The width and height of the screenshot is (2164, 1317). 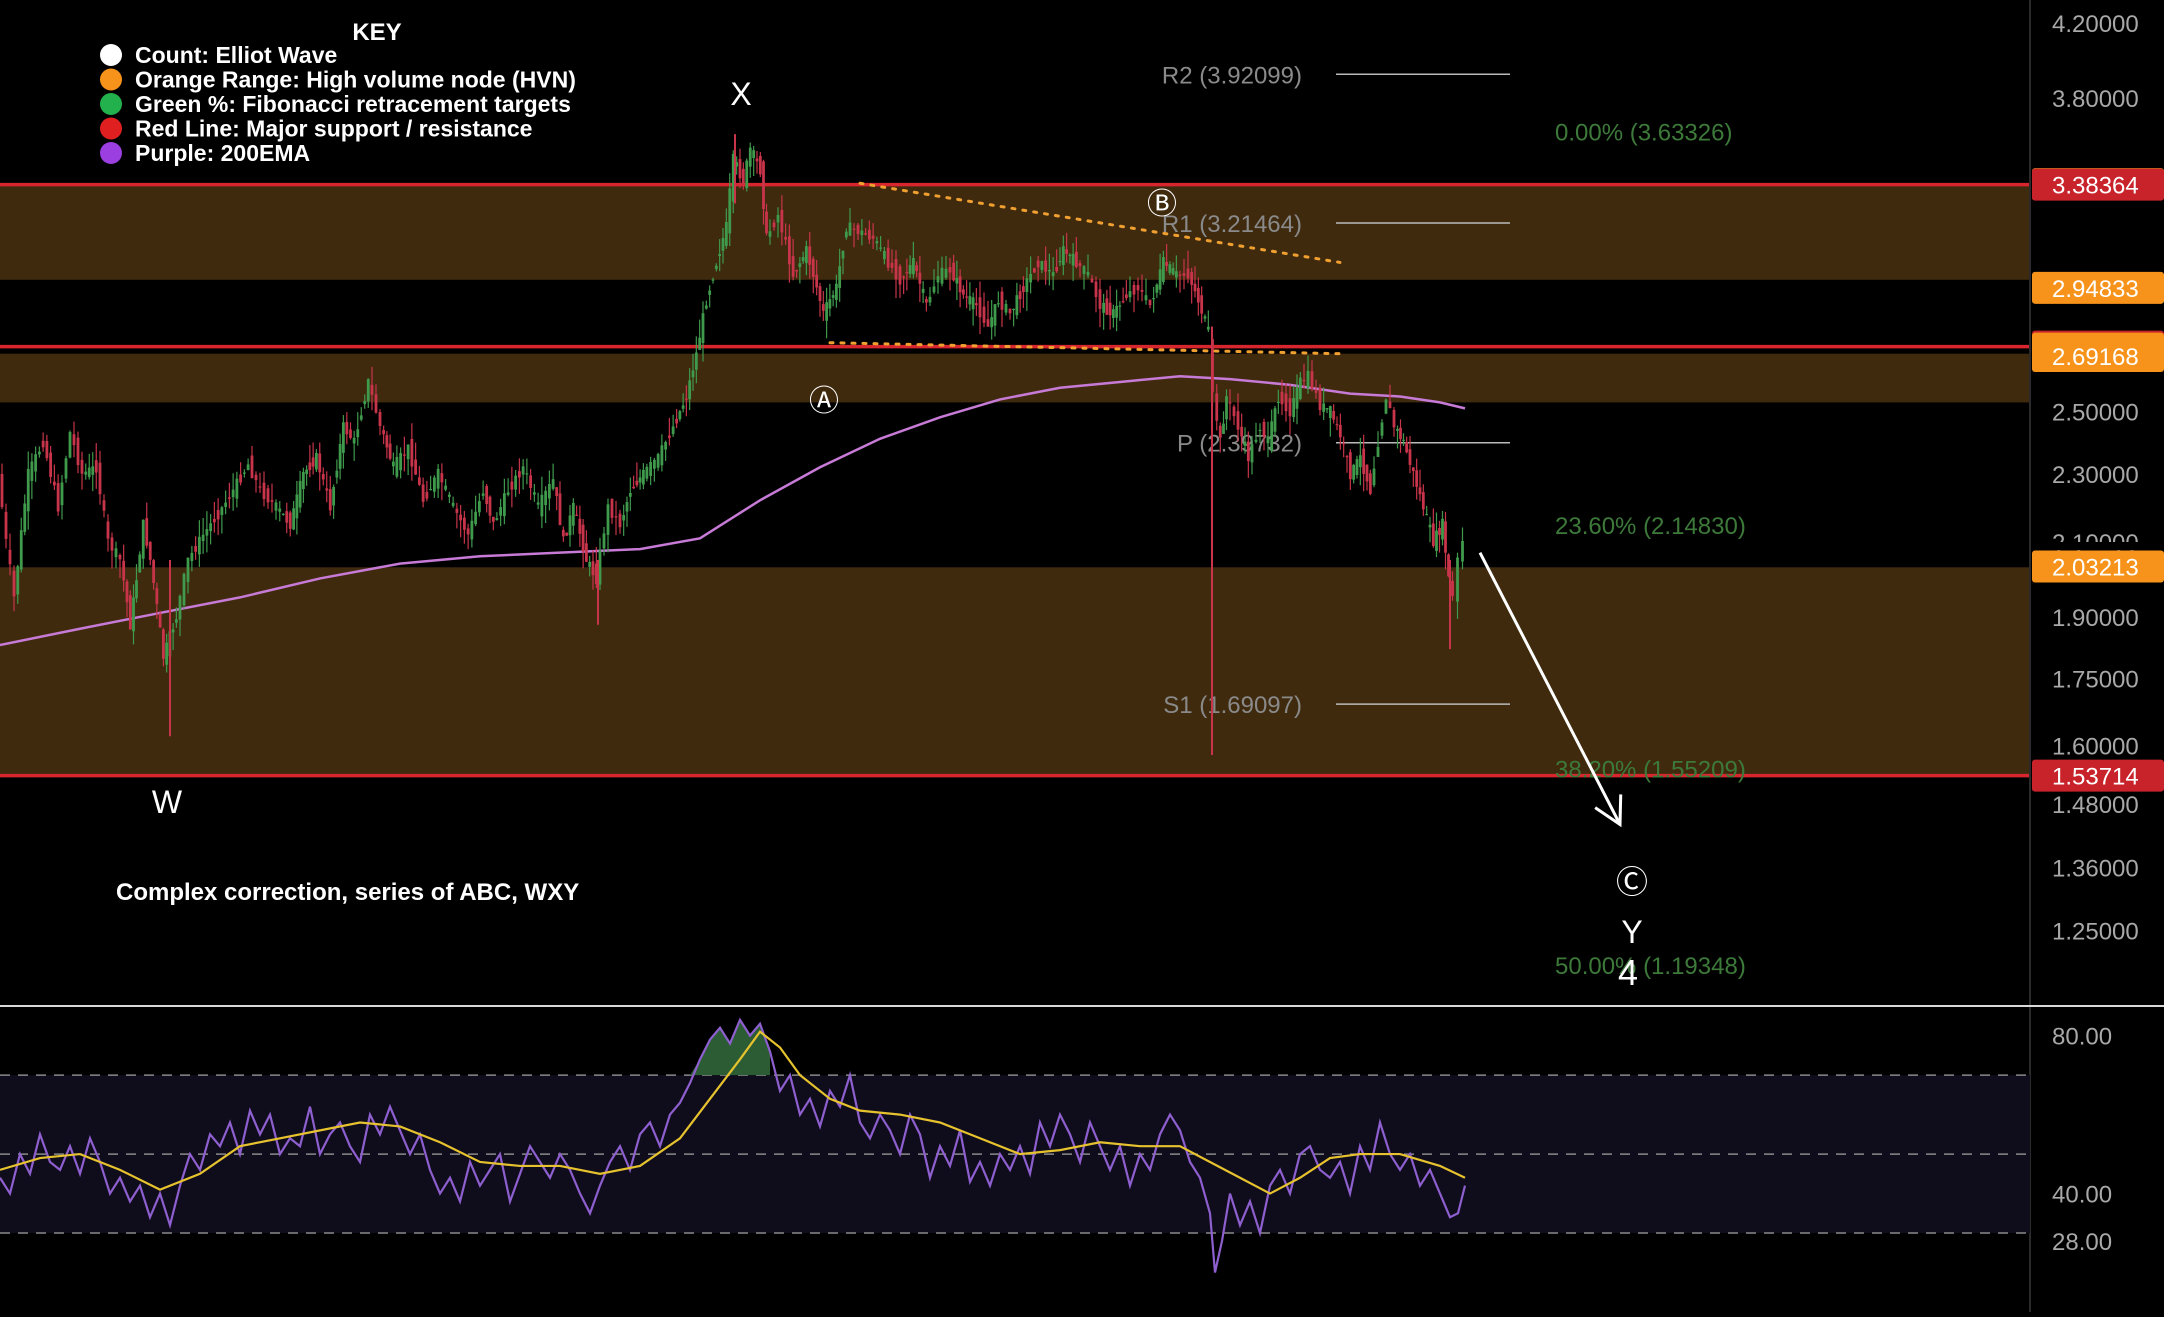 I want to click on price-tick-8: 1.48000, so click(x=2095, y=805).